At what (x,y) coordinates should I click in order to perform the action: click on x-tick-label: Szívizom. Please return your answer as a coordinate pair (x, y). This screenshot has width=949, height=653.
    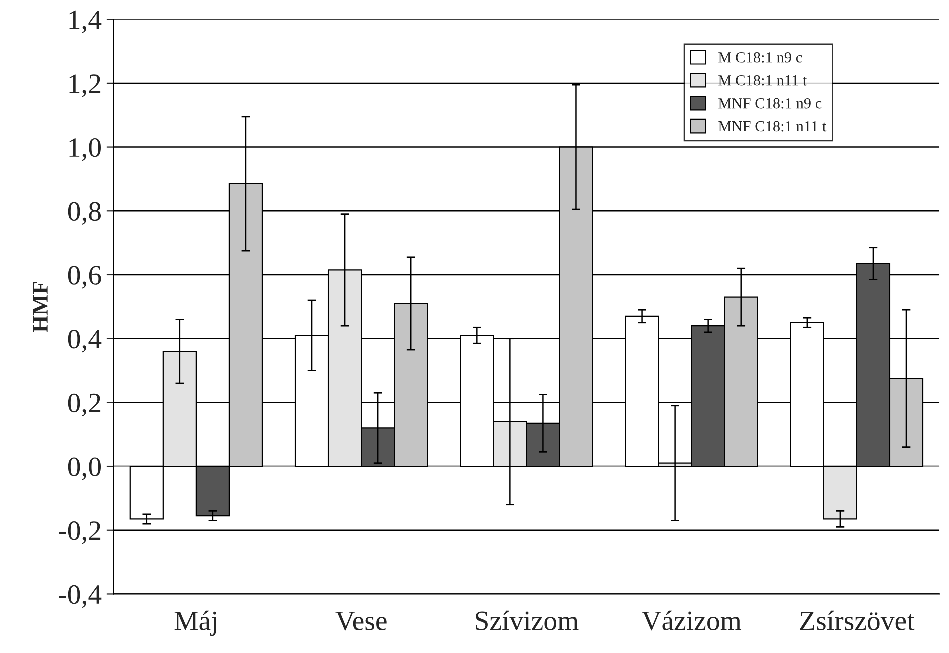
    Looking at the image, I should click on (527, 620).